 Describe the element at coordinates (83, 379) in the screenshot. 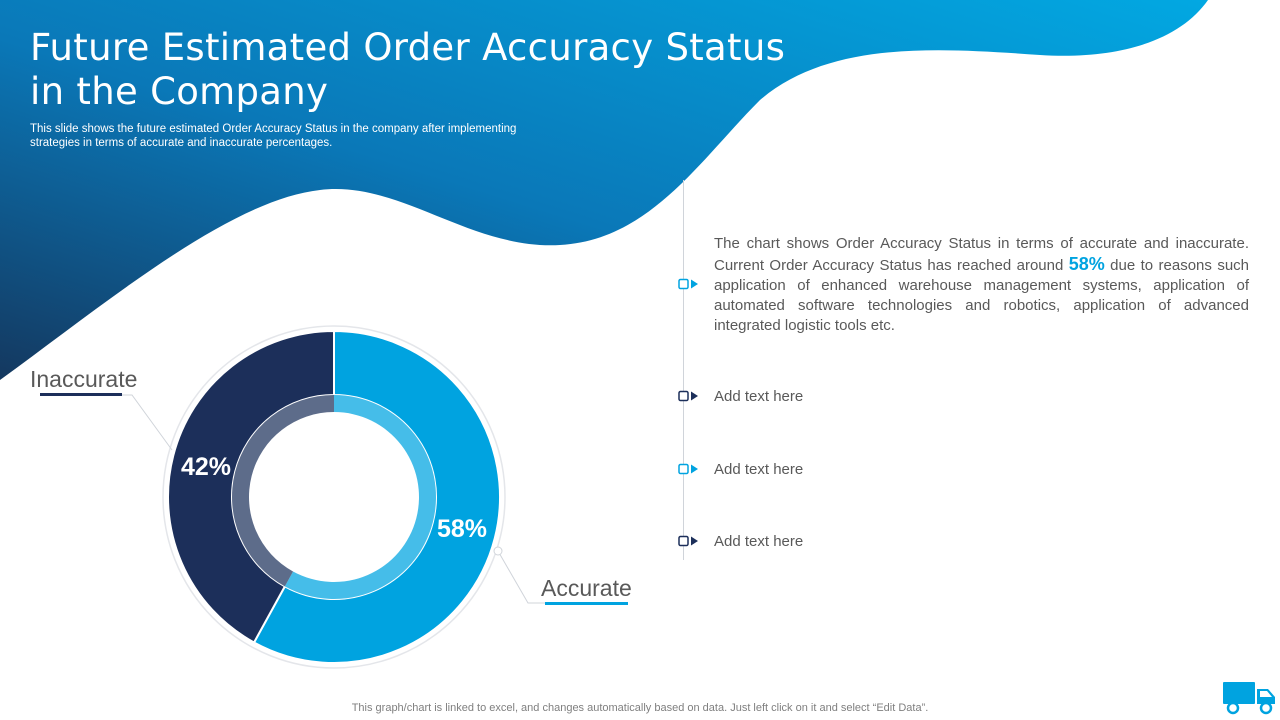

I see `category-label-inaccurate: Inaccurate` at that location.